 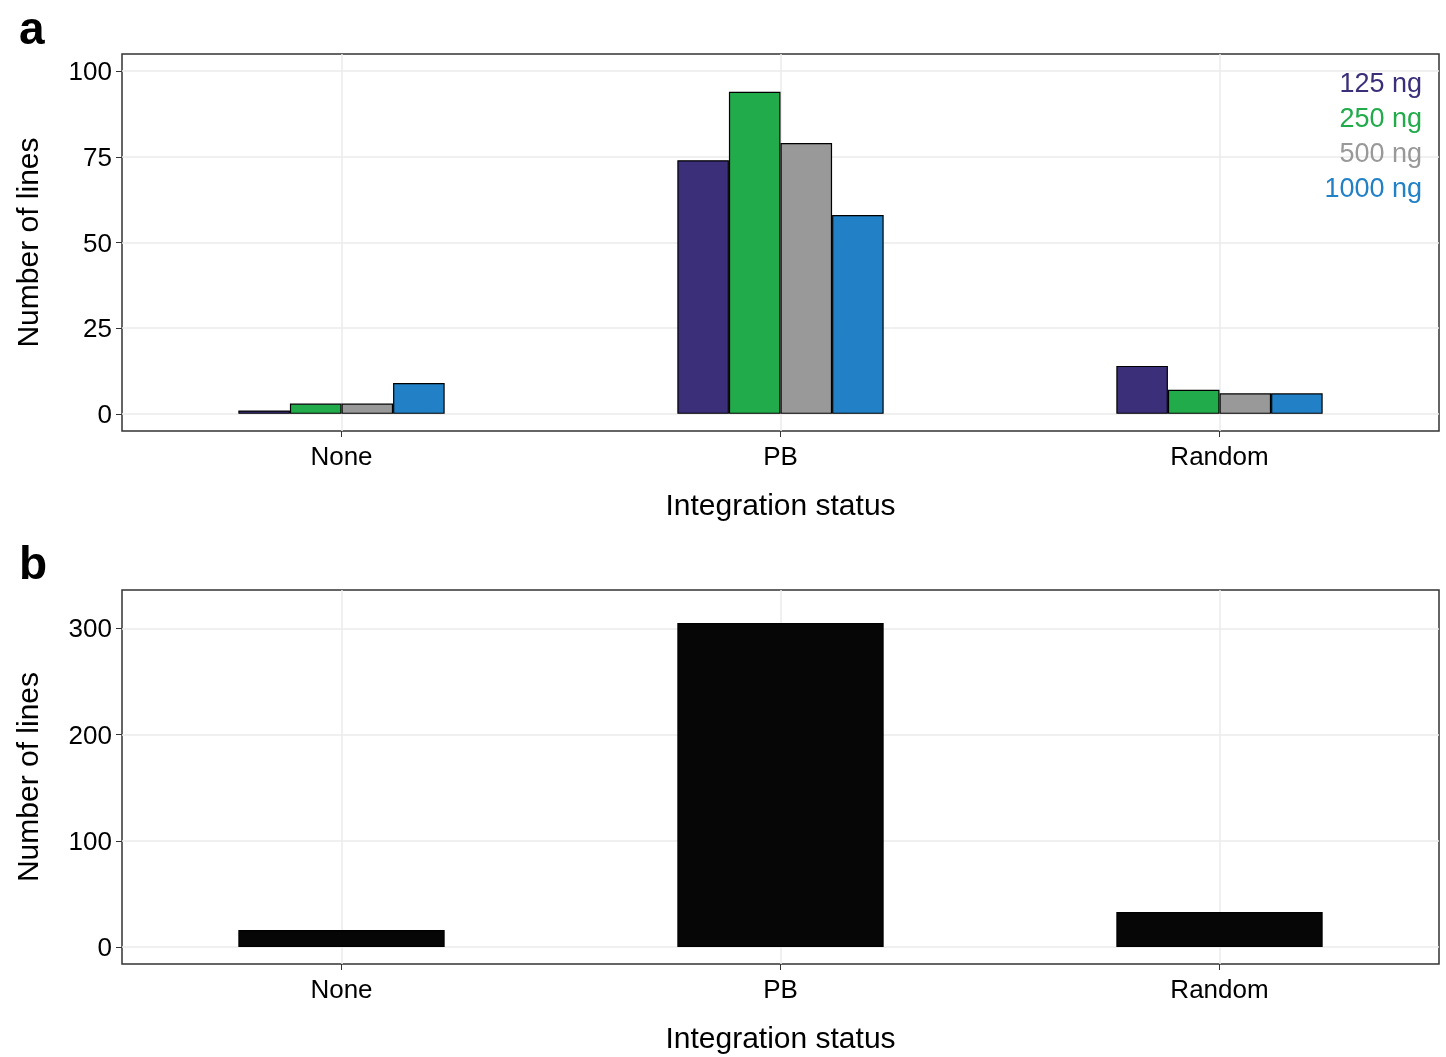 I want to click on text: 250 ng, so click(x=1380, y=117).